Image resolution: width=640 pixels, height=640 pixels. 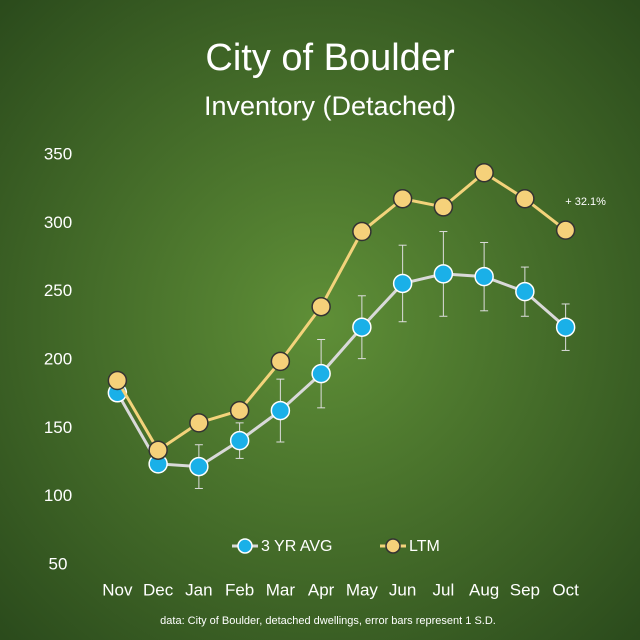 I want to click on x-tick-label: Jan, so click(x=198, y=589).